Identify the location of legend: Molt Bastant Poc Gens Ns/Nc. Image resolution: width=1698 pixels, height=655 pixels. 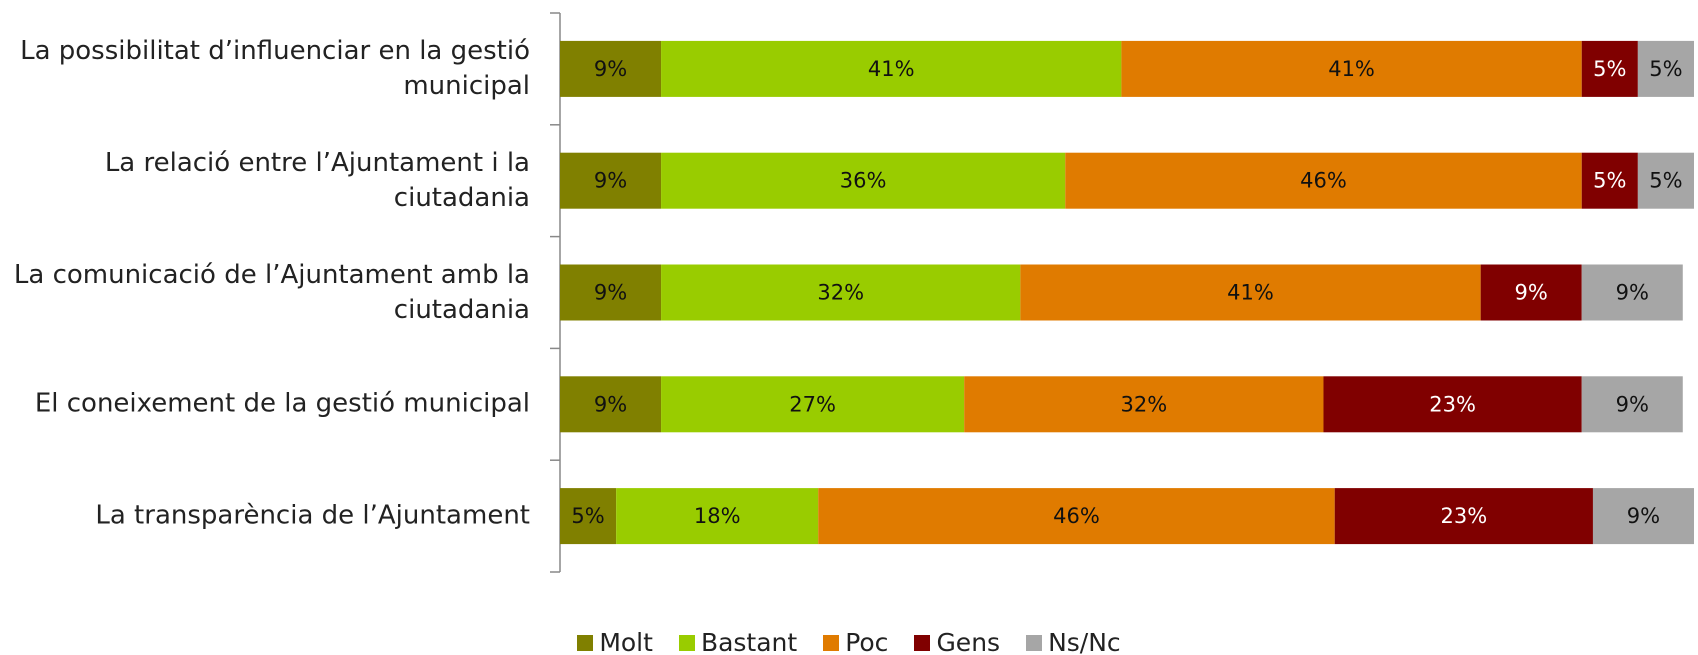
(849, 641).